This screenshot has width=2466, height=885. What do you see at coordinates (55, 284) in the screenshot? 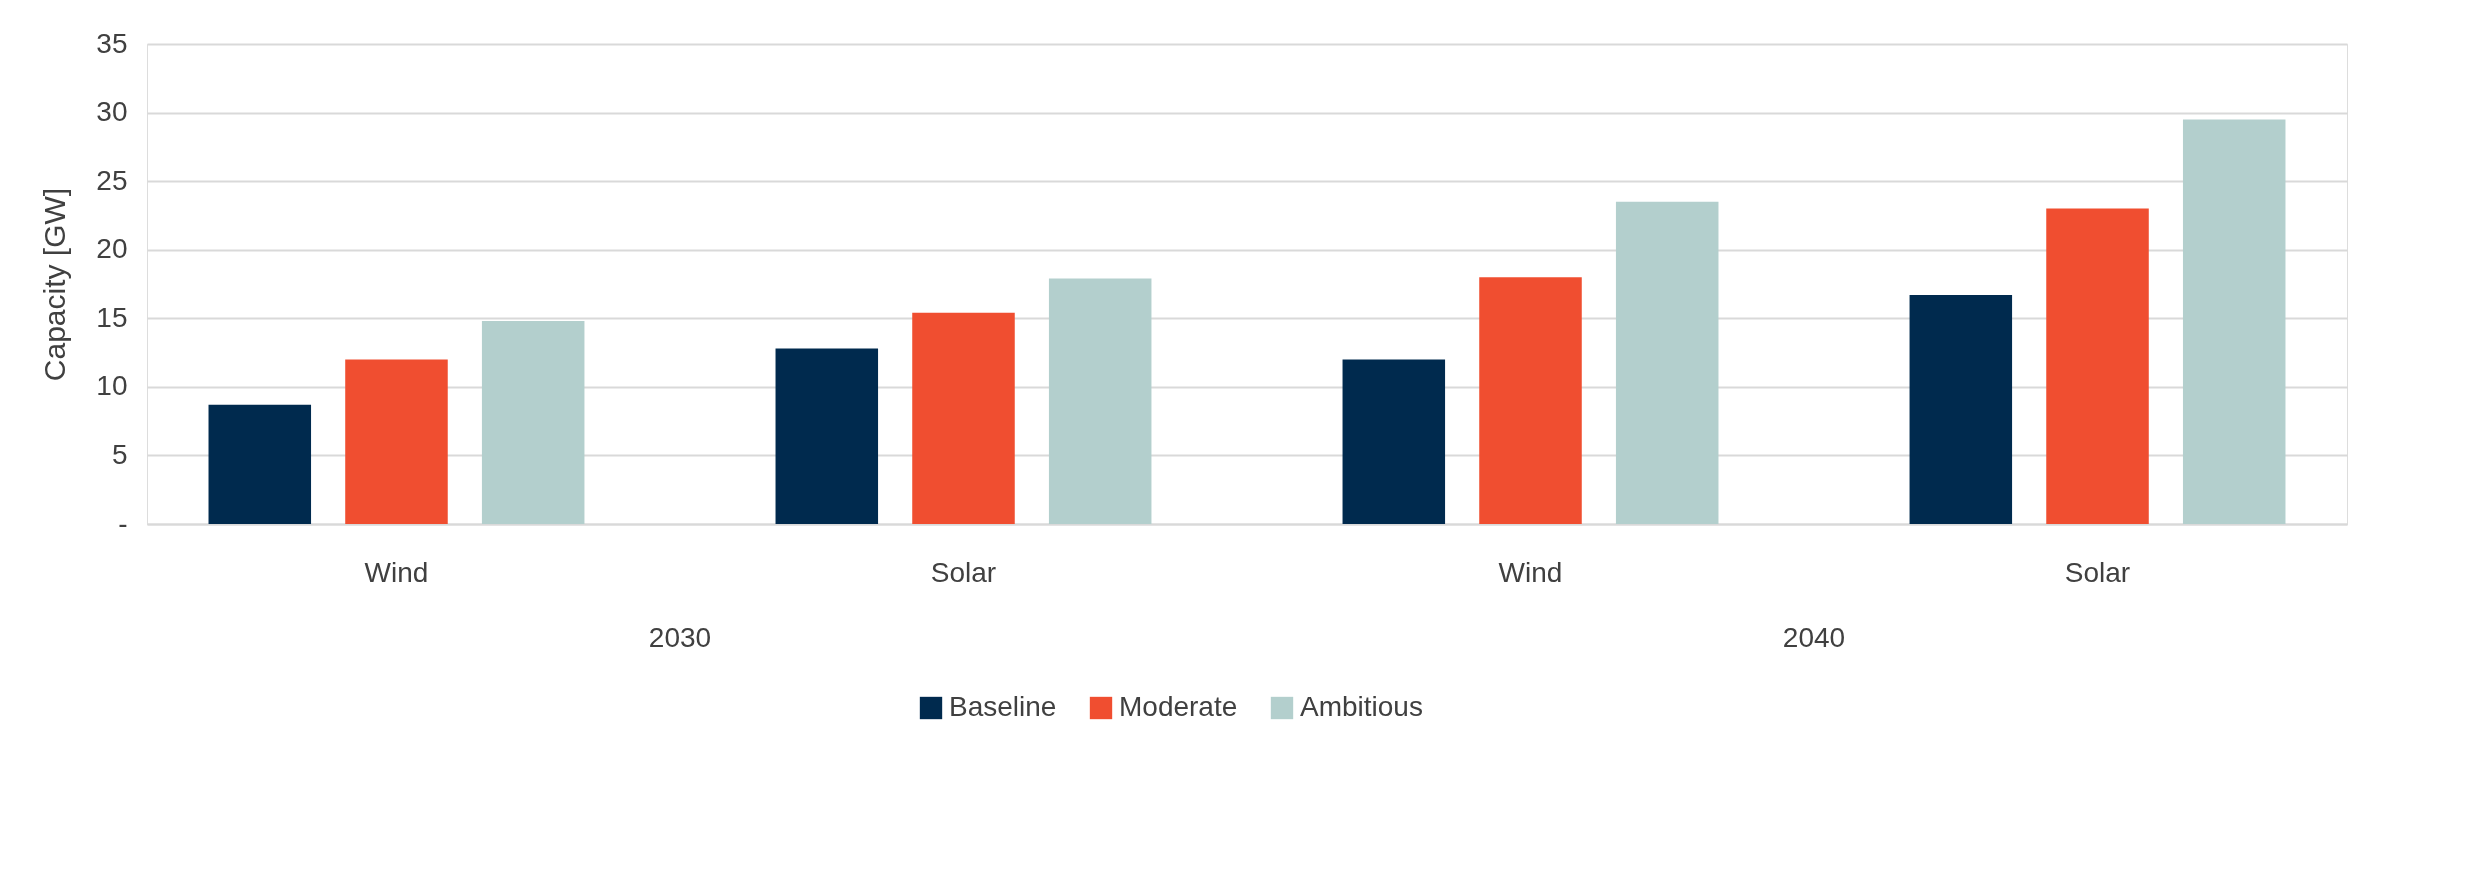
I see `y-axis-title: Capacity [GW]` at bounding box center [55, 284].